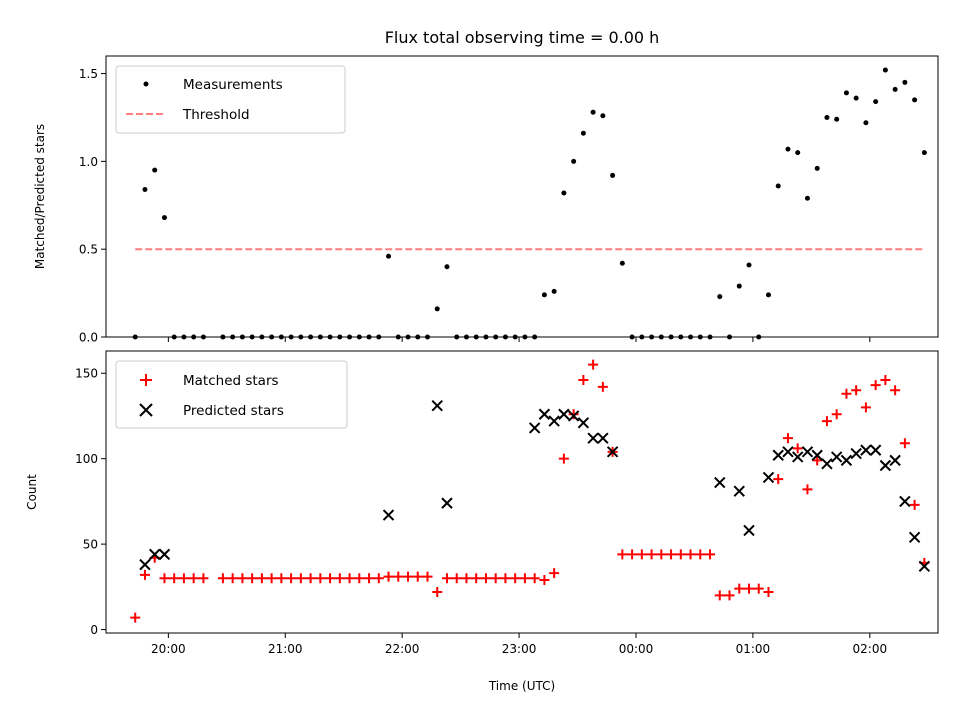 Image resolution: width=960 pixels, height=720 pixels. Describe the element at coordinates (146, 380) in the screenshot. I see `legend-matched-marker` at that location.